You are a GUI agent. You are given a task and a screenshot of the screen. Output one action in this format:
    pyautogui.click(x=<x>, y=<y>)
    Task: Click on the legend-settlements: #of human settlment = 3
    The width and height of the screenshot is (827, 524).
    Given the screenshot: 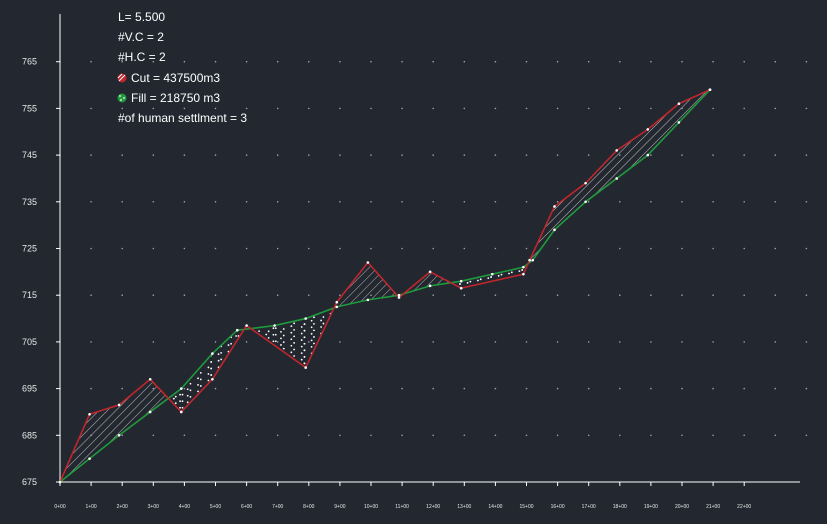 What is the action you would take?
    pyautogui.click(x=182, y=118)
    